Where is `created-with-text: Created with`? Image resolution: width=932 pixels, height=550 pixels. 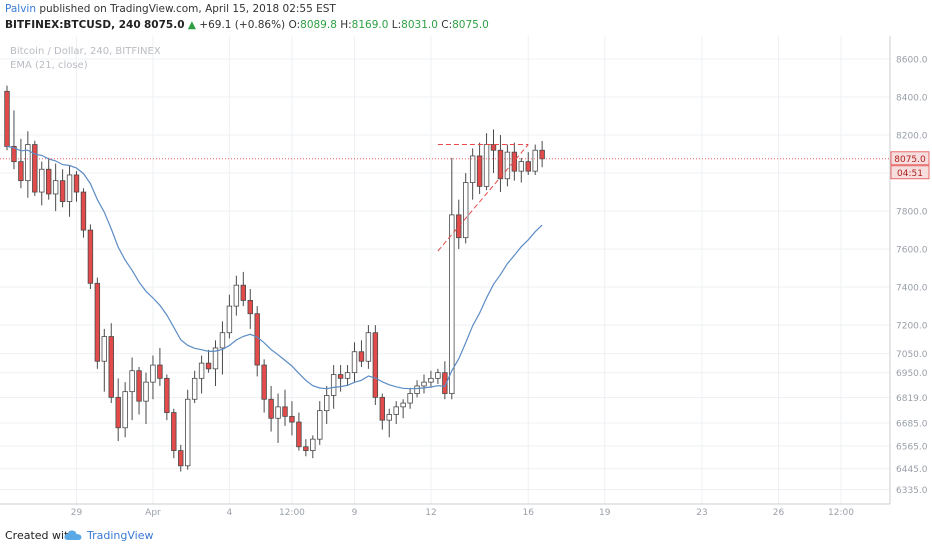
created-with-text: Created with is located at coordinates (40, 535).